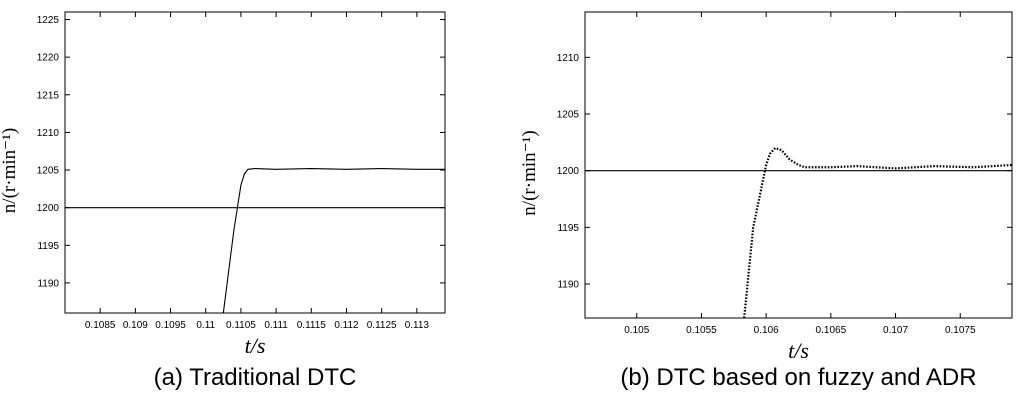 This screenshot has height=416, width=1030. I want to click on chart-a-xtick-label: 0.1105, so click(241, 325).